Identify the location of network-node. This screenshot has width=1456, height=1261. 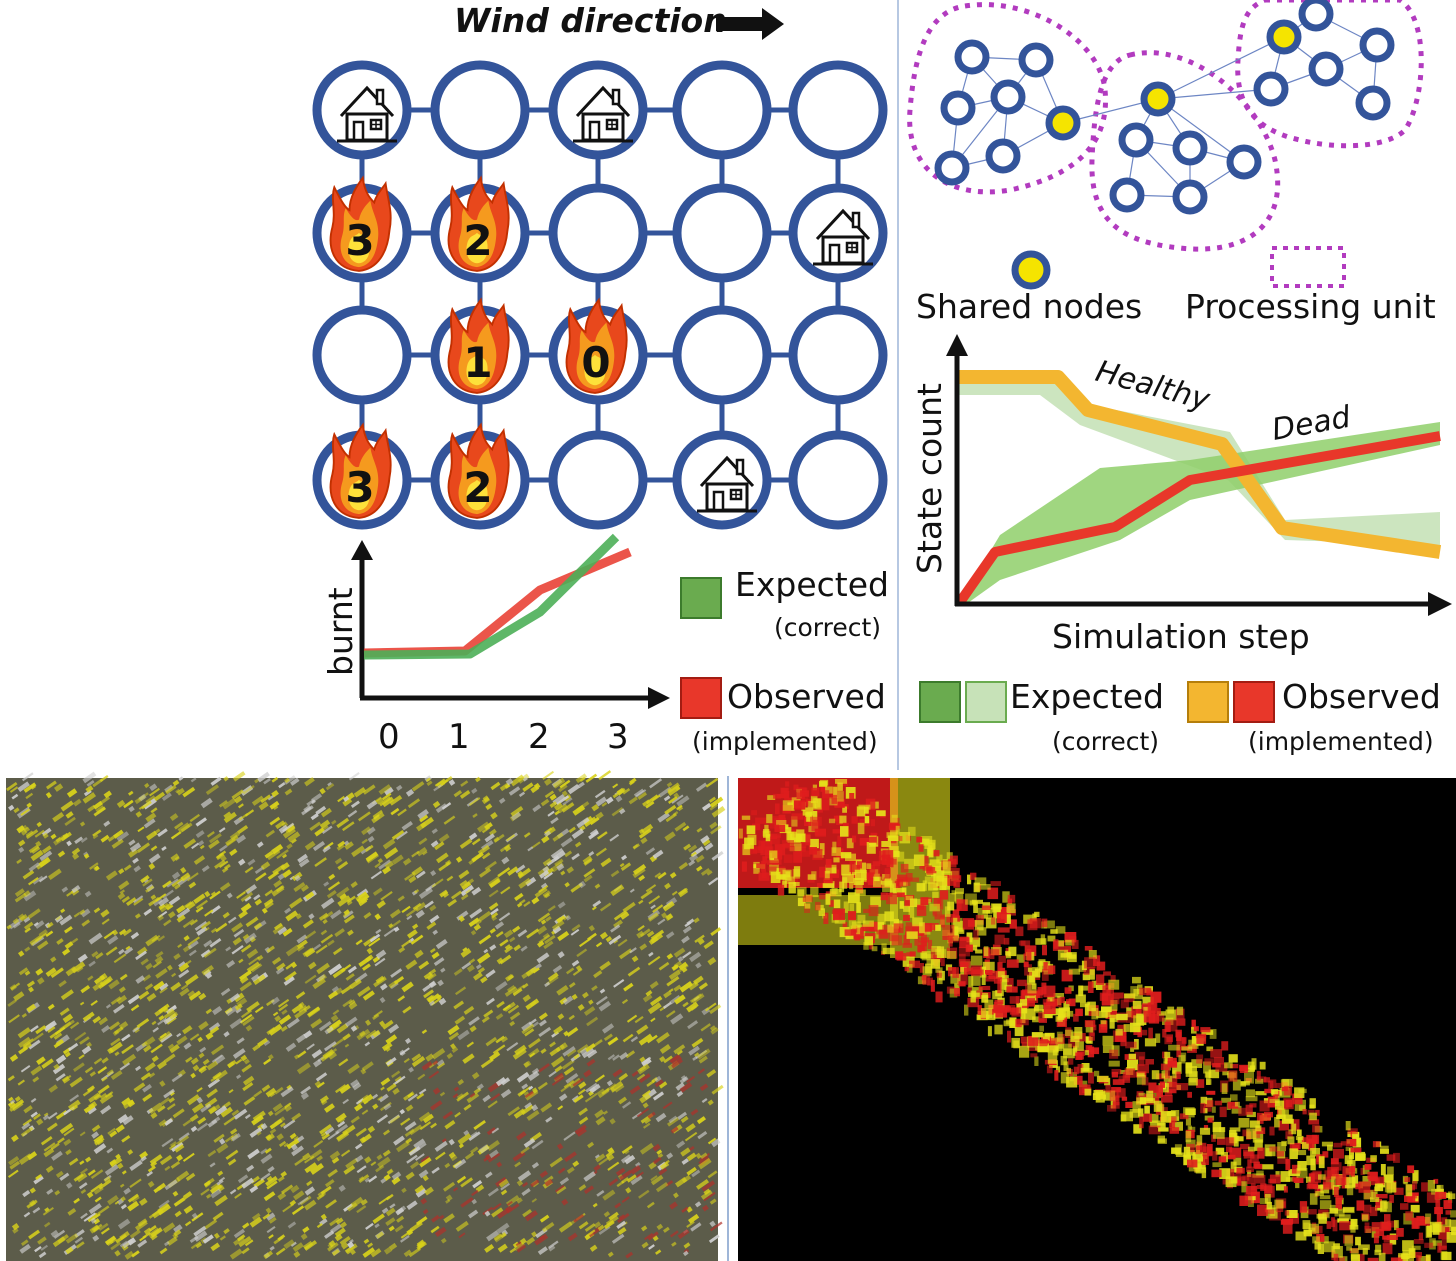
(1316, 16).